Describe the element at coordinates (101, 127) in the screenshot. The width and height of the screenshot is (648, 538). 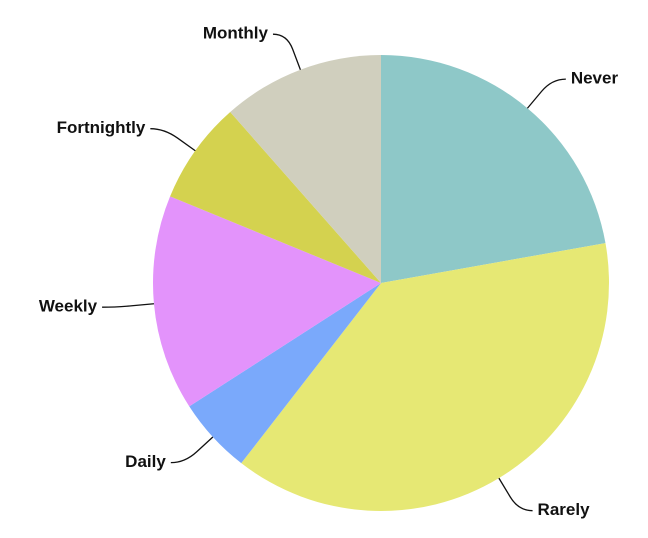
I see `slice-label: Fortnightly` at that location.